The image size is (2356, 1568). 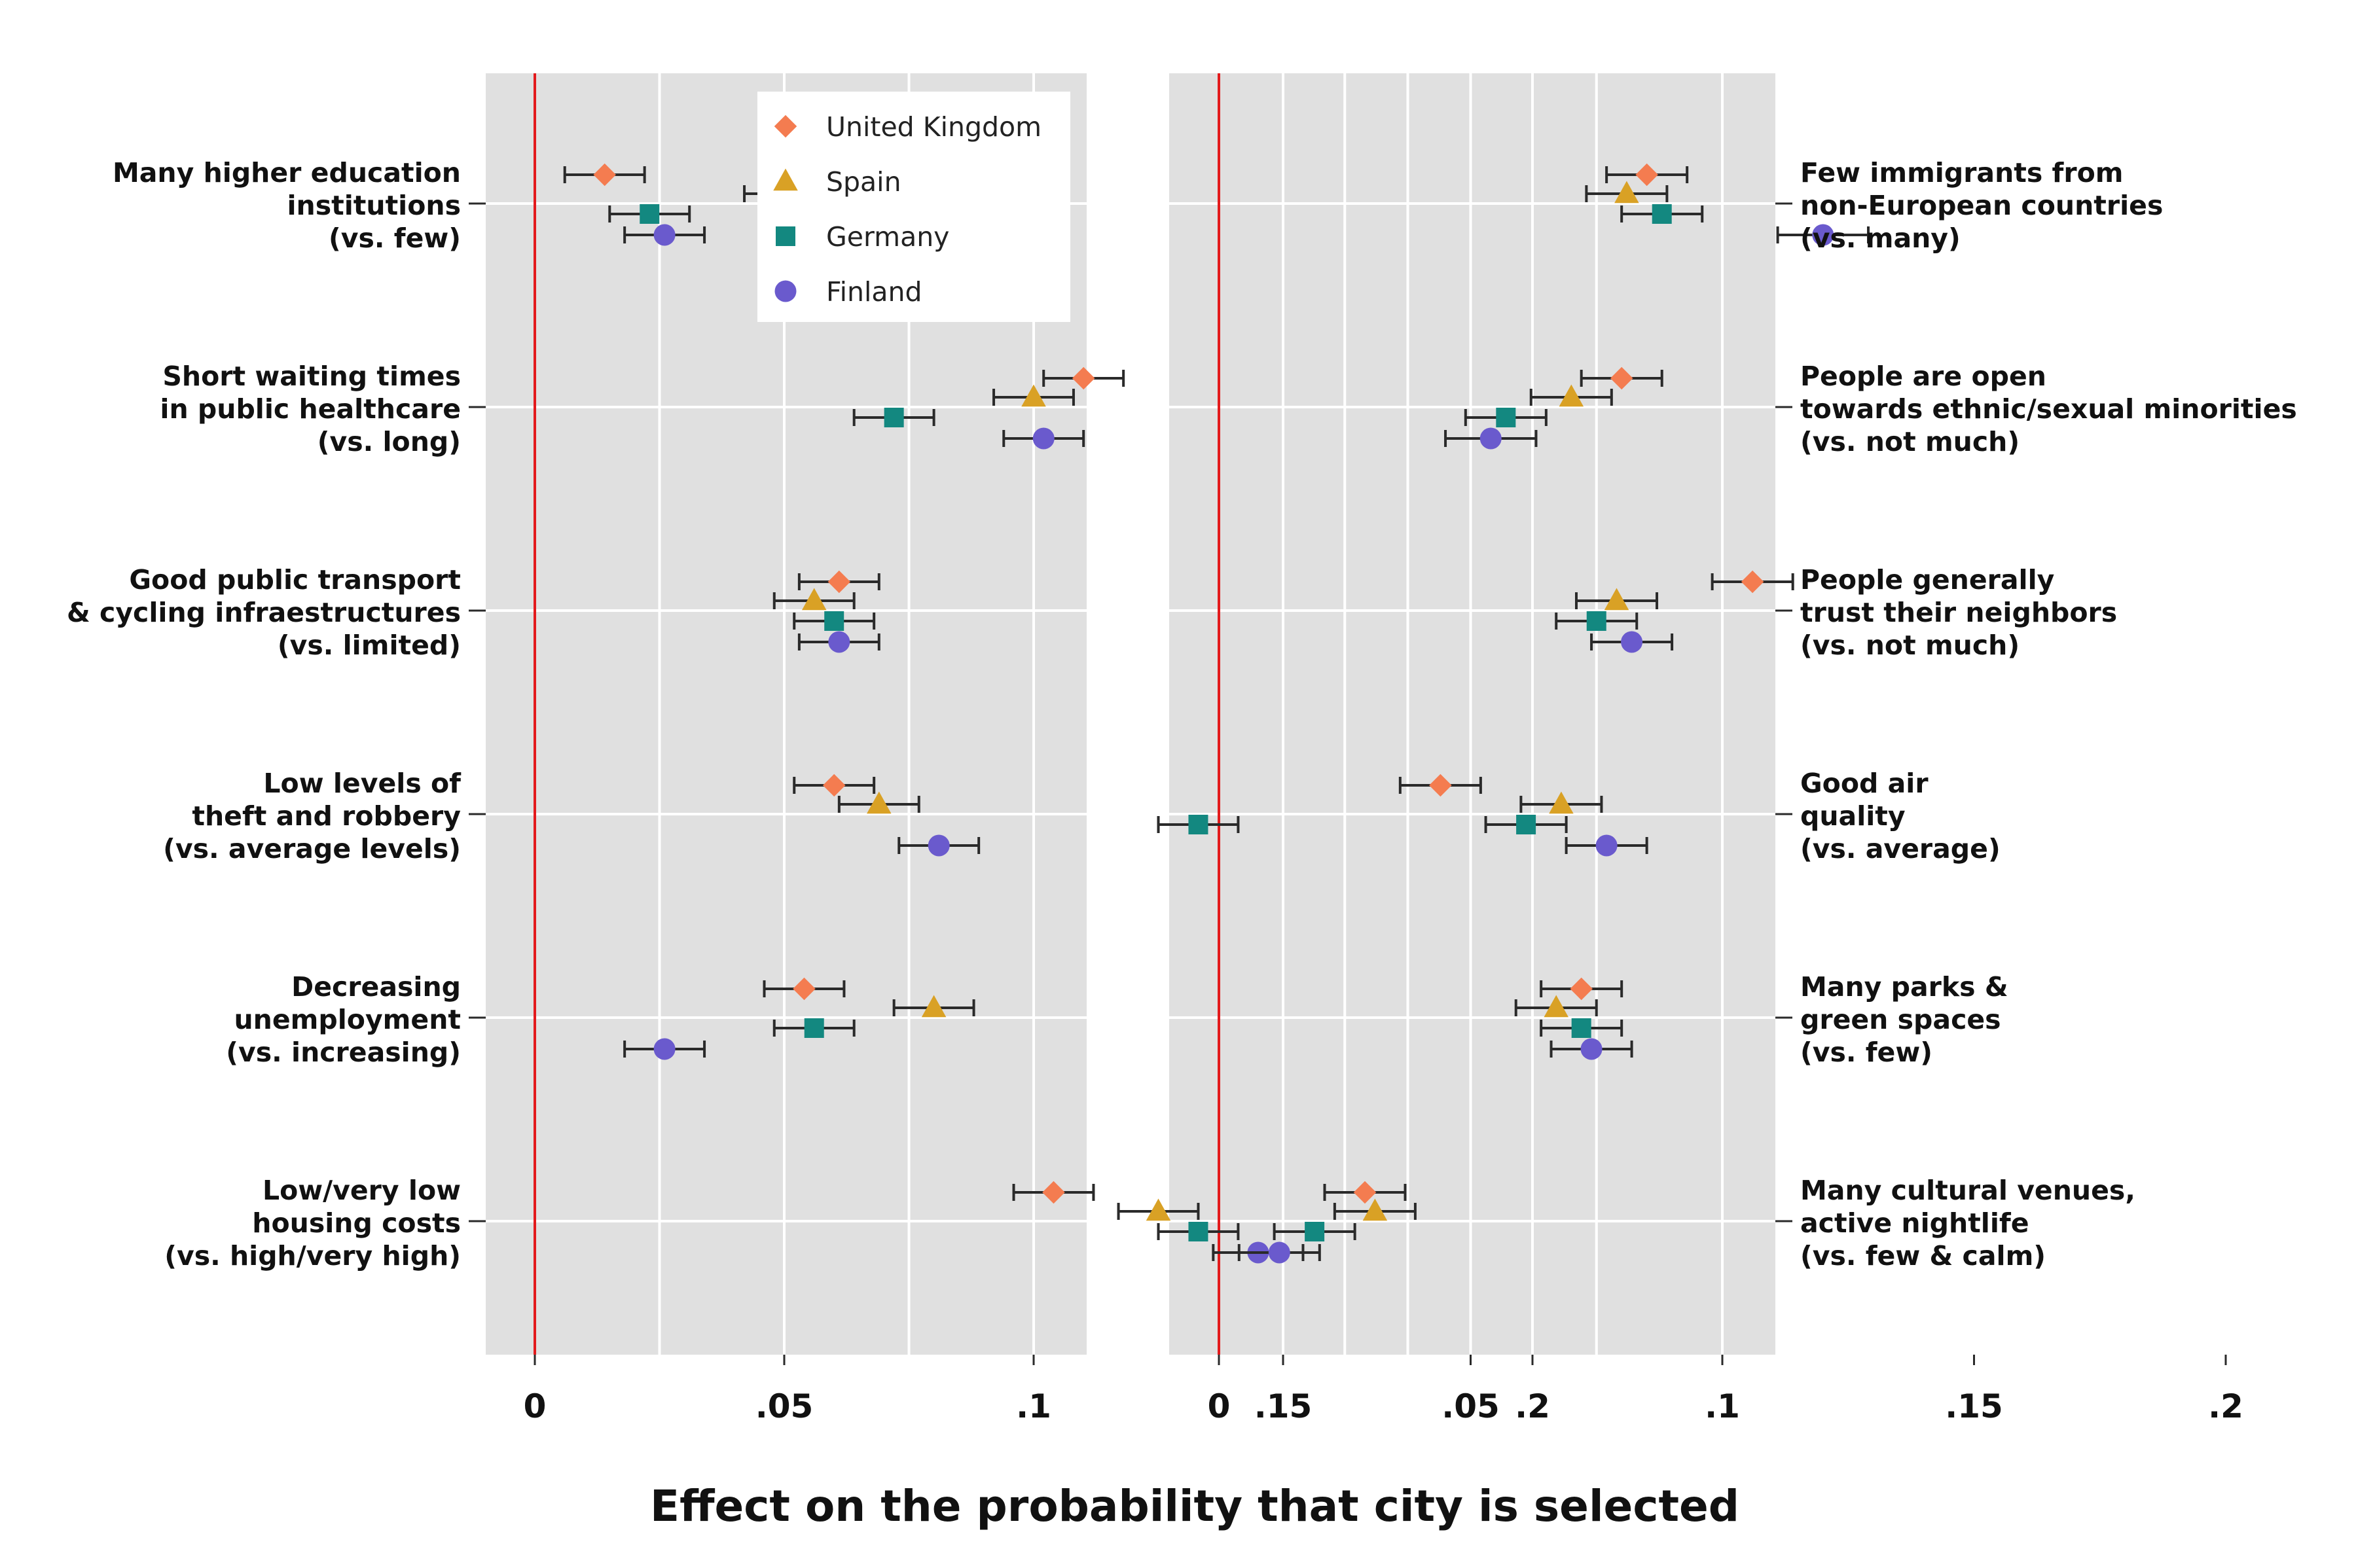 What do you see at coordinates (785, 291) in the screenshot?
I see `legend-marker-finland` at bounding box center [785, 291].